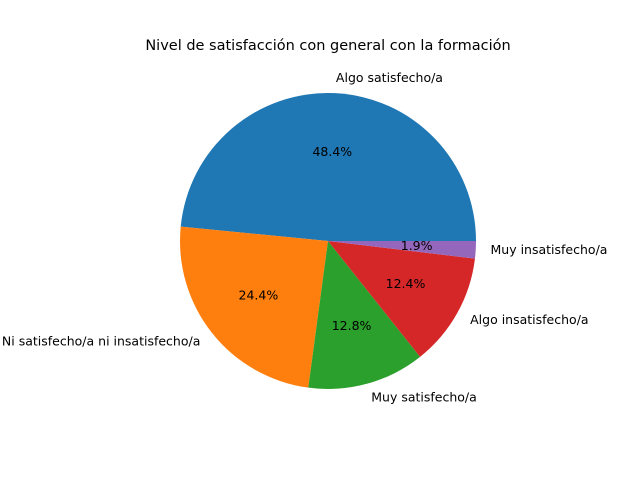  Describe the element at coordinates (101, 341) in the screenshot. I see `slice-label-1: Ni satisfecho/a ni insatisfecho/a` at that location.